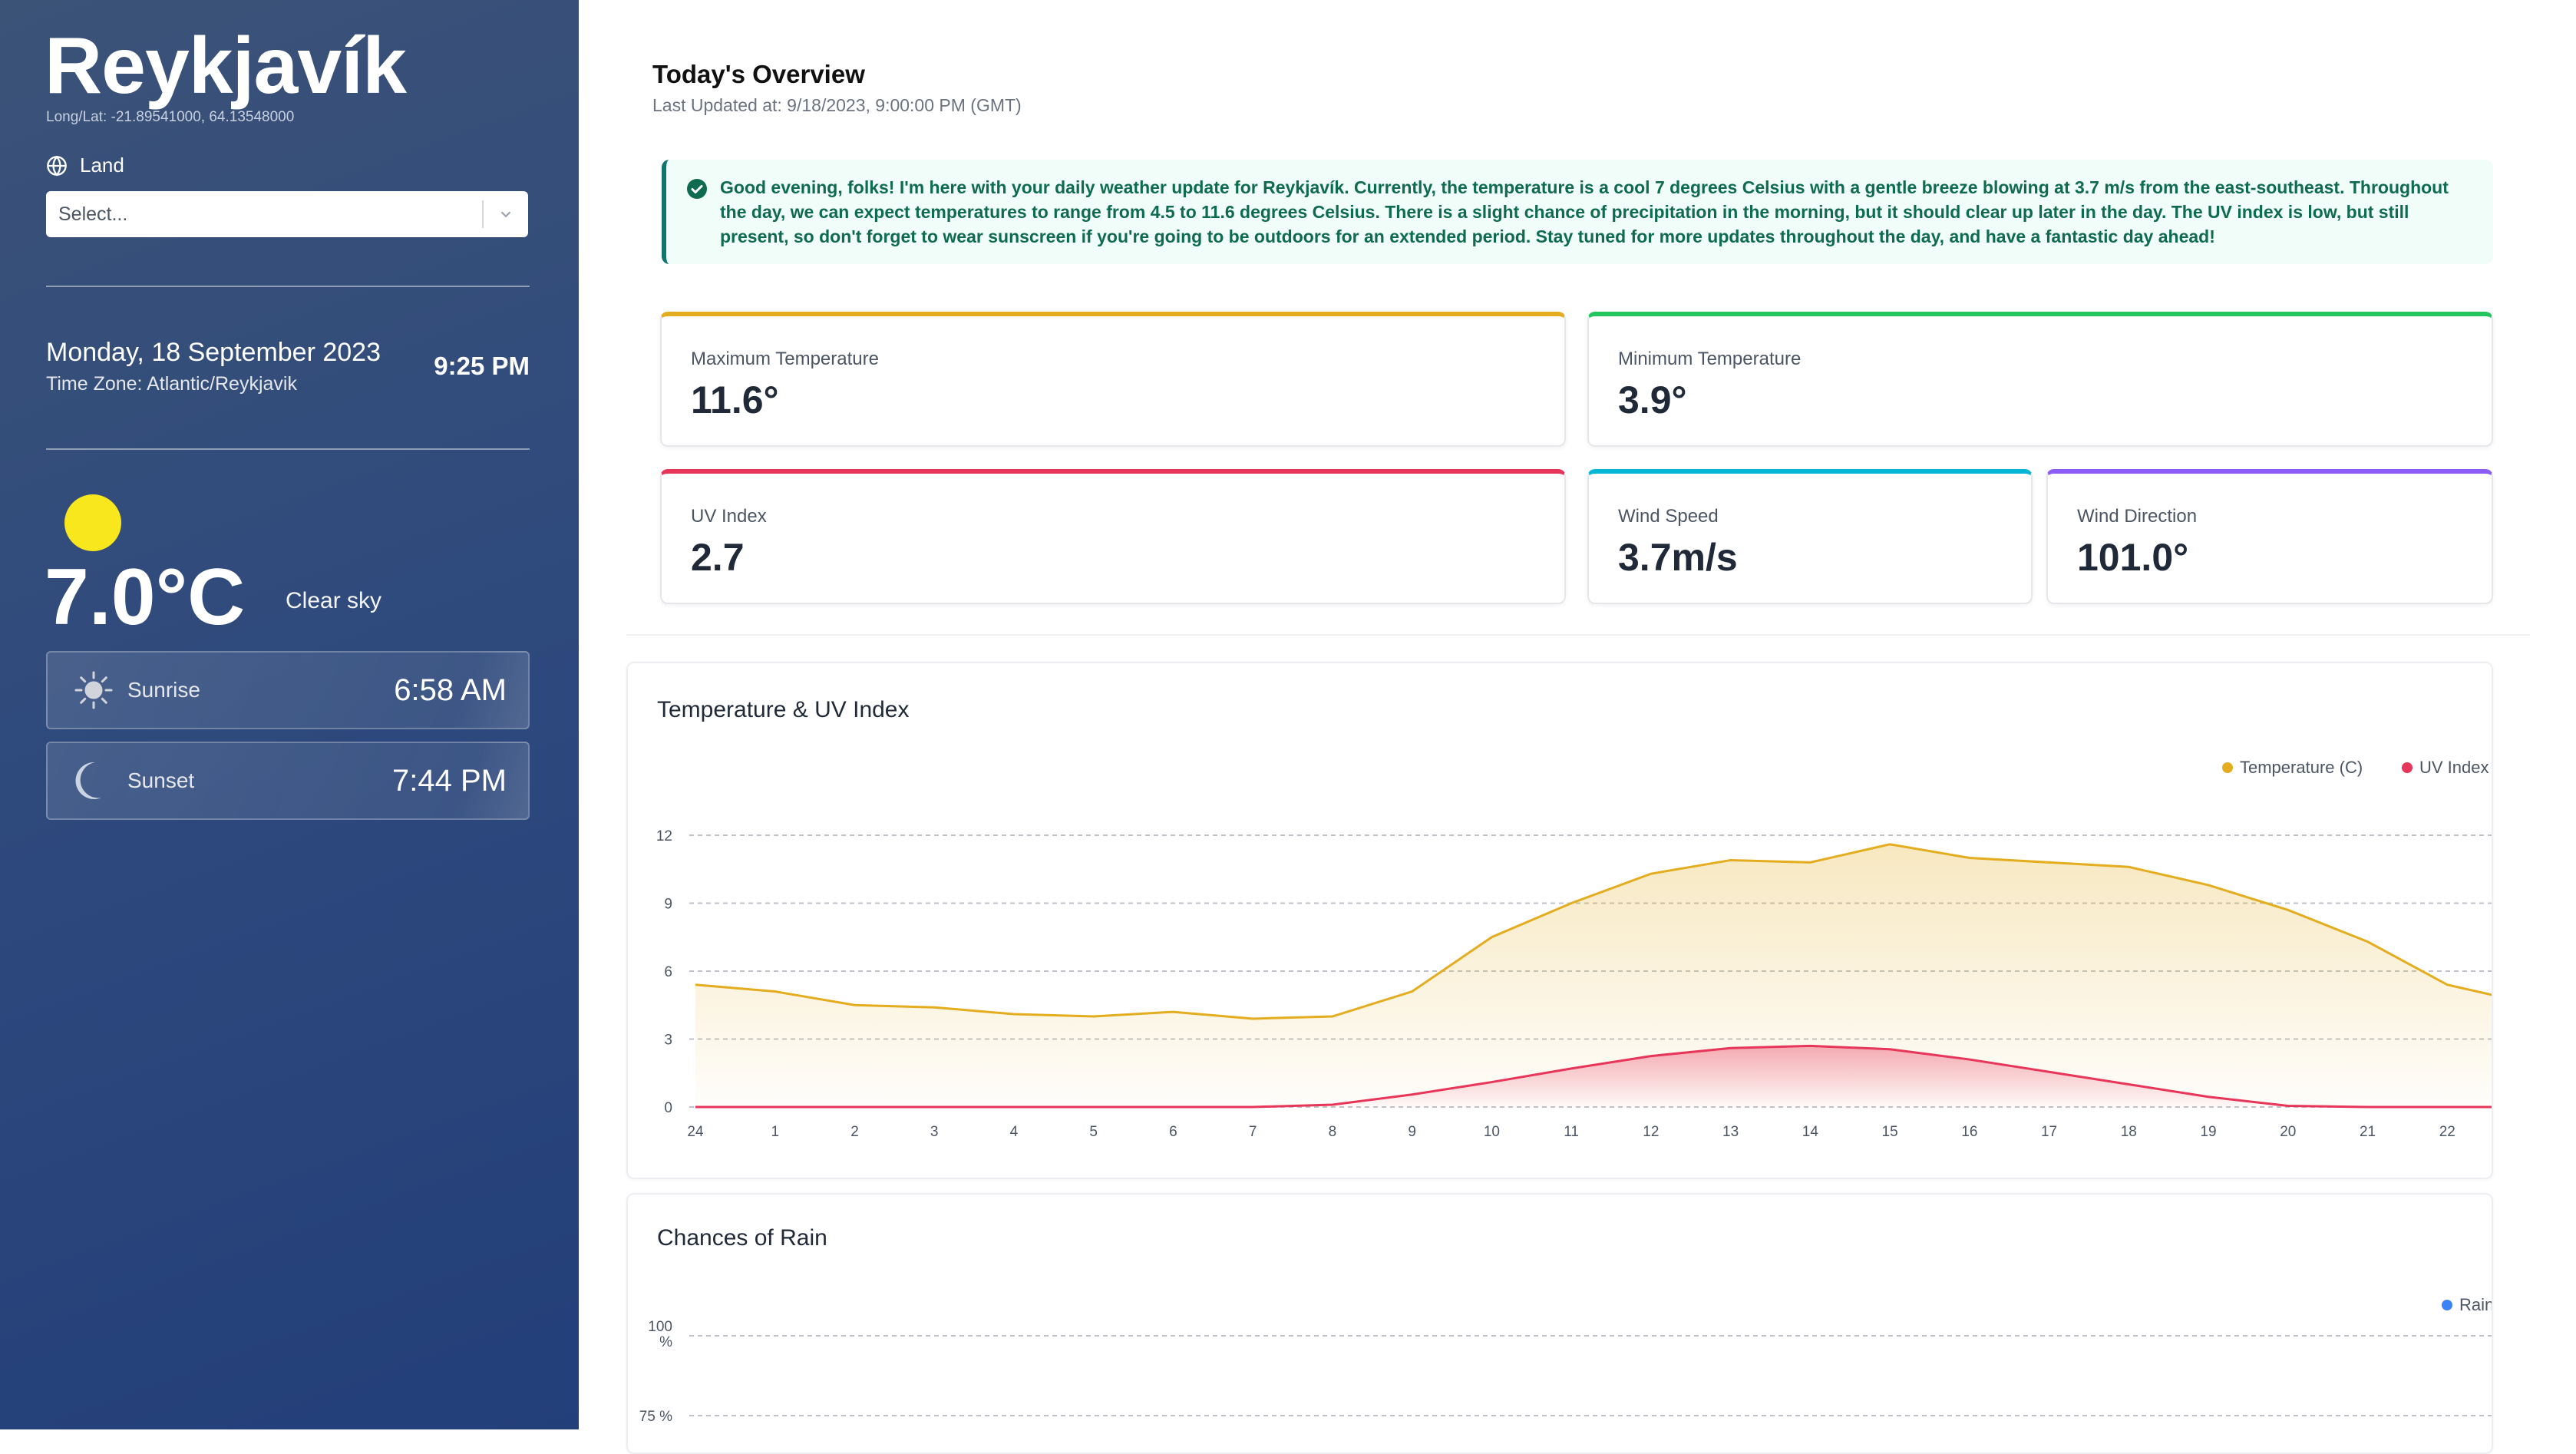  I want to click on sunrise-time: 6:58 AM, so click(450, 689).